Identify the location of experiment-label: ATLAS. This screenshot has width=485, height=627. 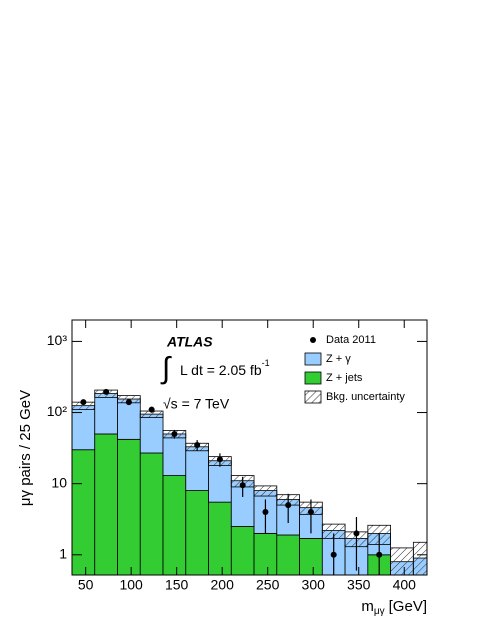
(189, 342).